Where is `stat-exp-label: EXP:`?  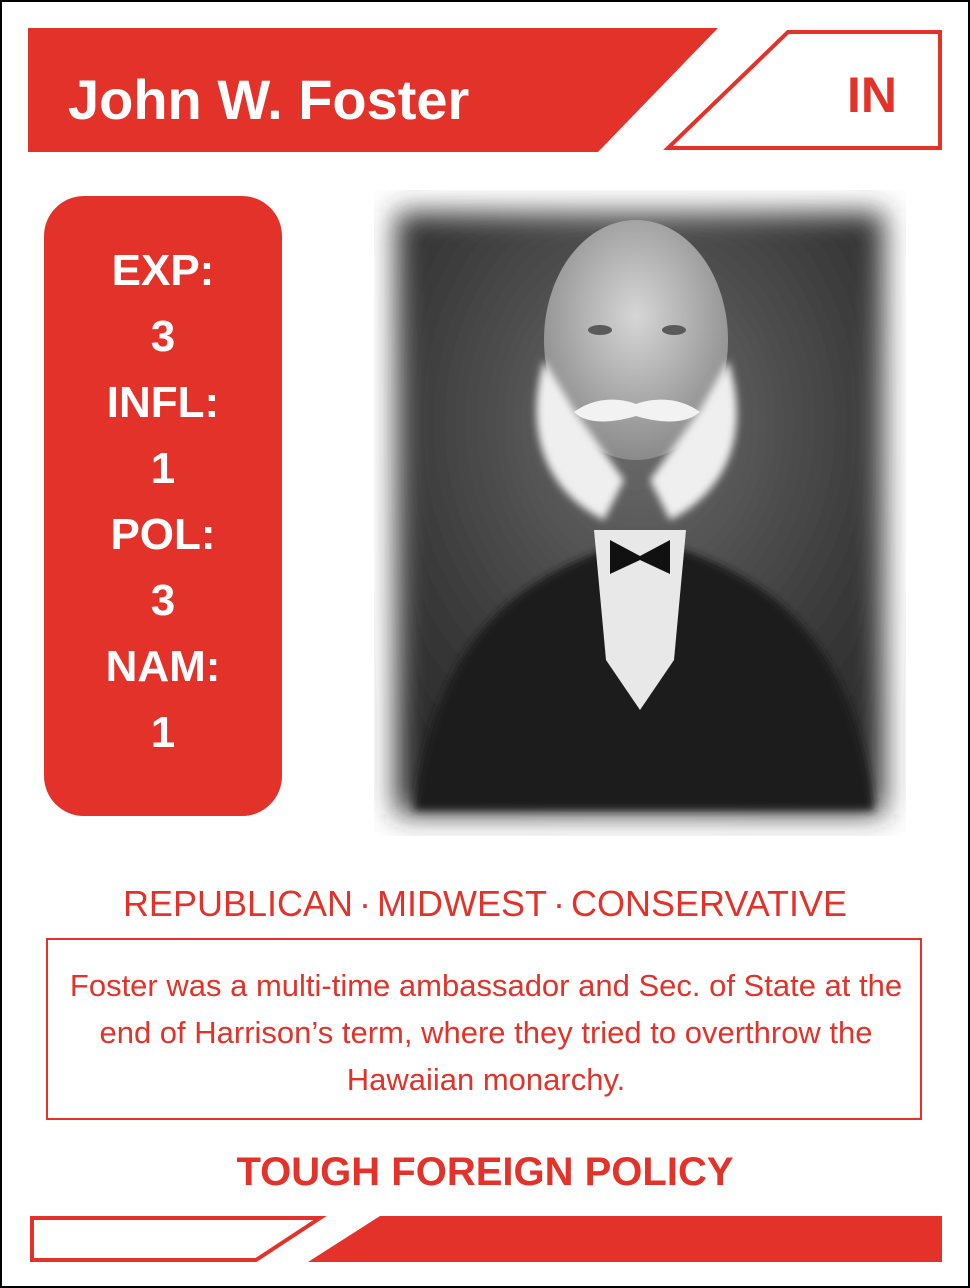 stat-exp-label: EXP: is located at coordinates (163, 270).